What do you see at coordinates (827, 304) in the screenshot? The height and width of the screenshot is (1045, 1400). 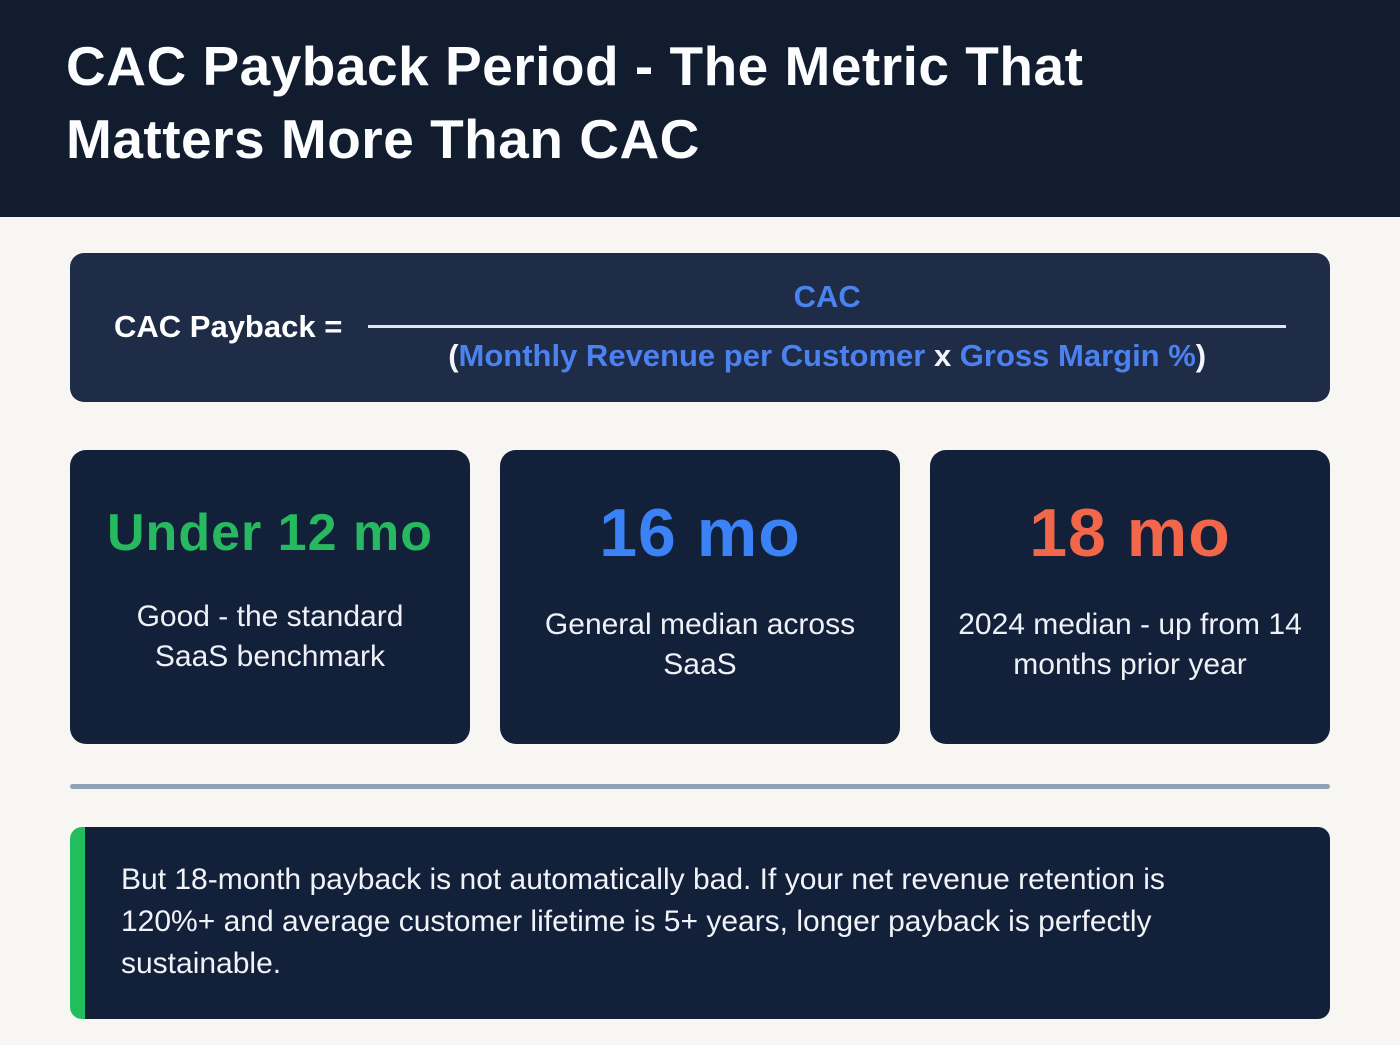 I see `formula-numerator: CAC` at bounding box center [827, 304].